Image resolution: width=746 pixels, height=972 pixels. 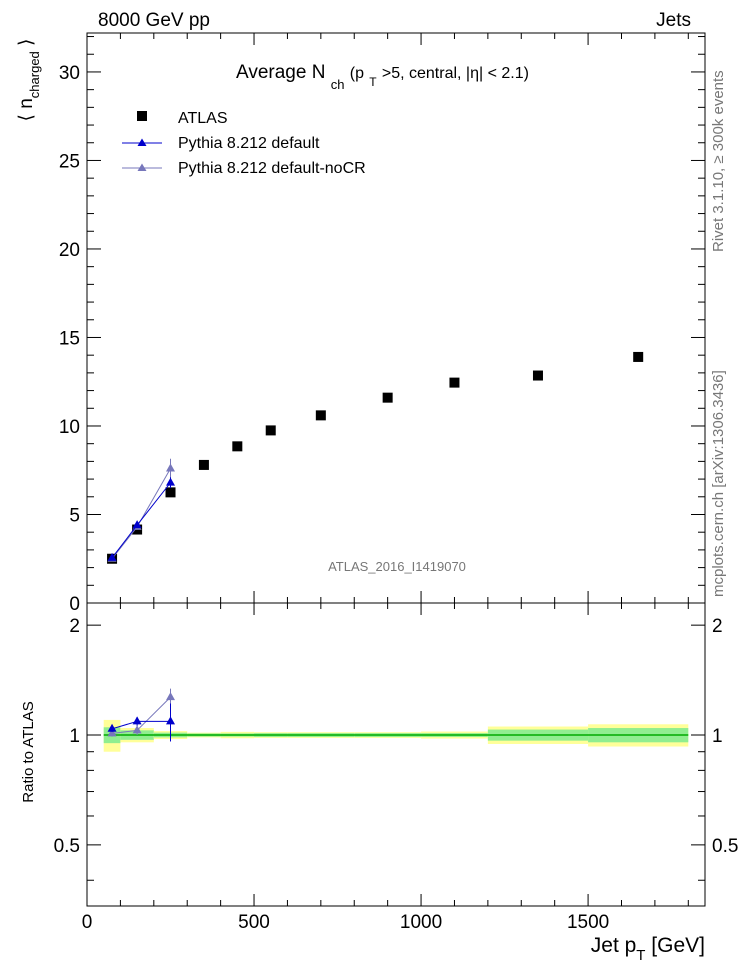 I want to click on main-y-axis-label: ⟨ ncharged ⟩, so click(x=29, y=80).